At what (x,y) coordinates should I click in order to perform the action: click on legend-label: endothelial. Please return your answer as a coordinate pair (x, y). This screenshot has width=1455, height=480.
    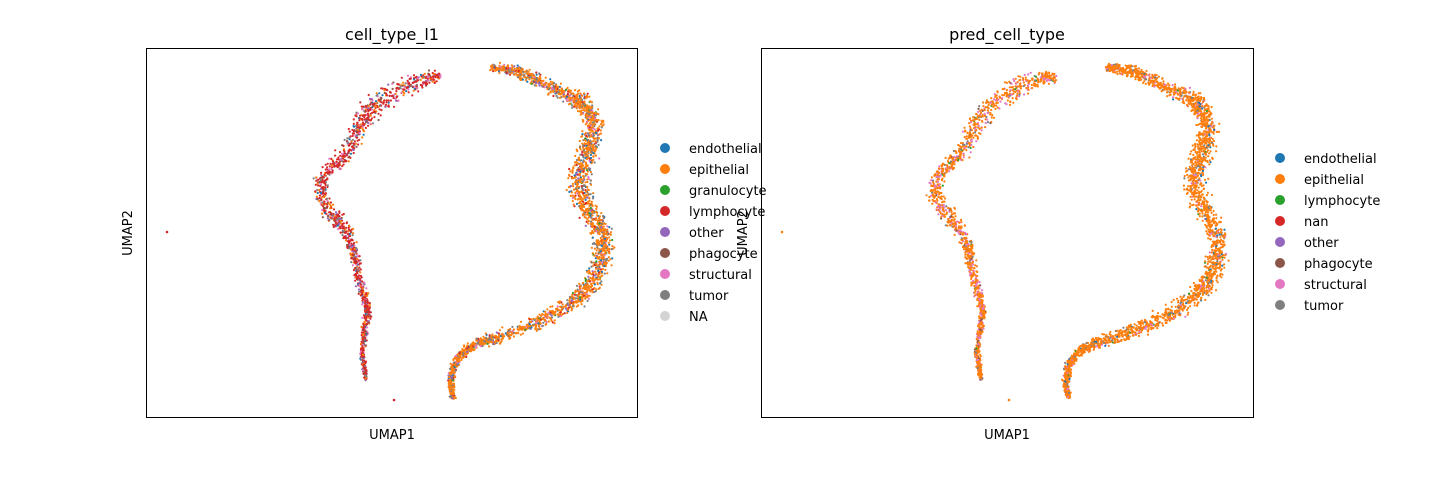
    Looking at the image, I should click on (725, 149).